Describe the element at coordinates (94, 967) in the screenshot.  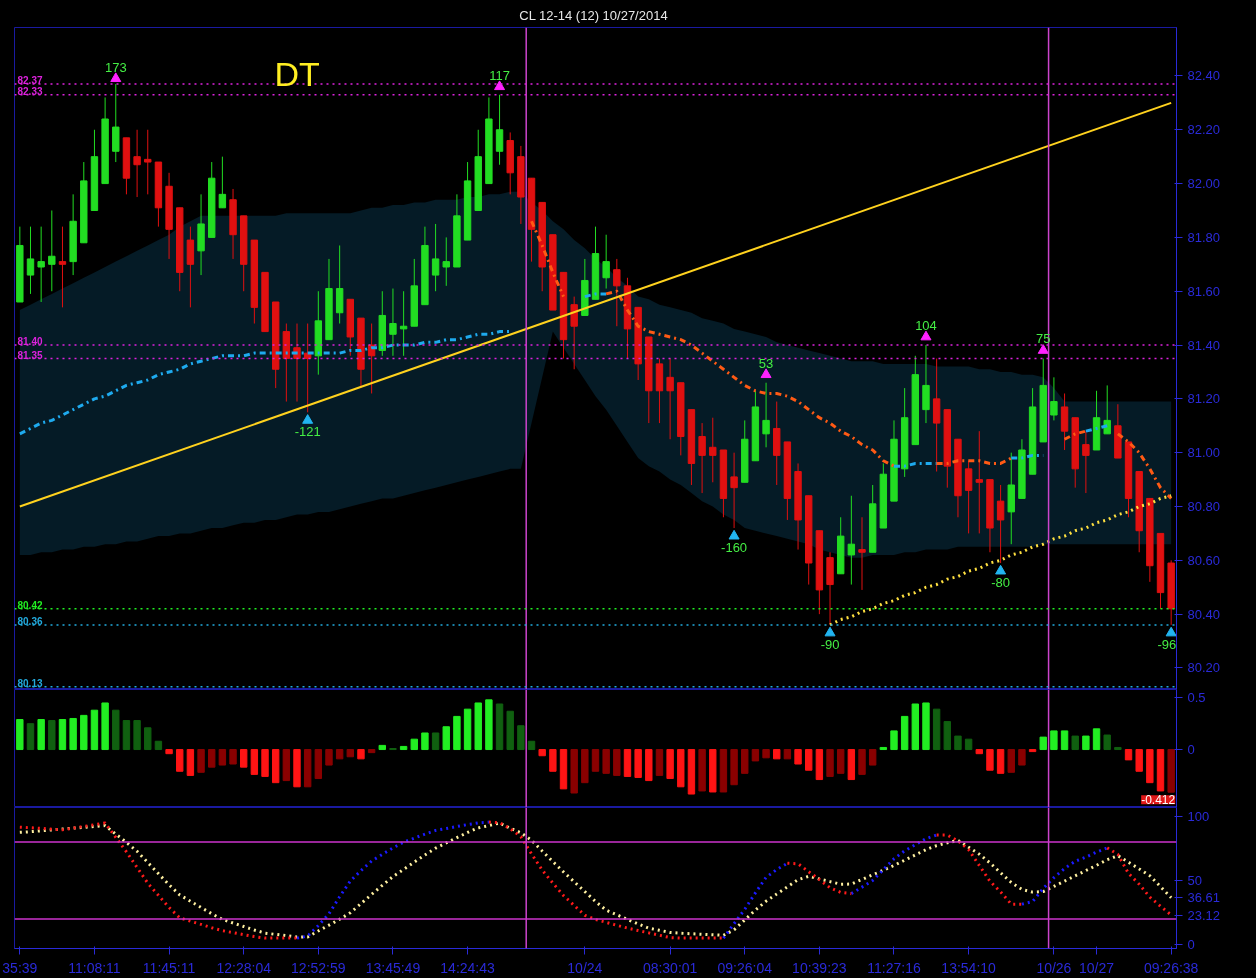
I see `x-tick-label: 11:08:11` at that location.